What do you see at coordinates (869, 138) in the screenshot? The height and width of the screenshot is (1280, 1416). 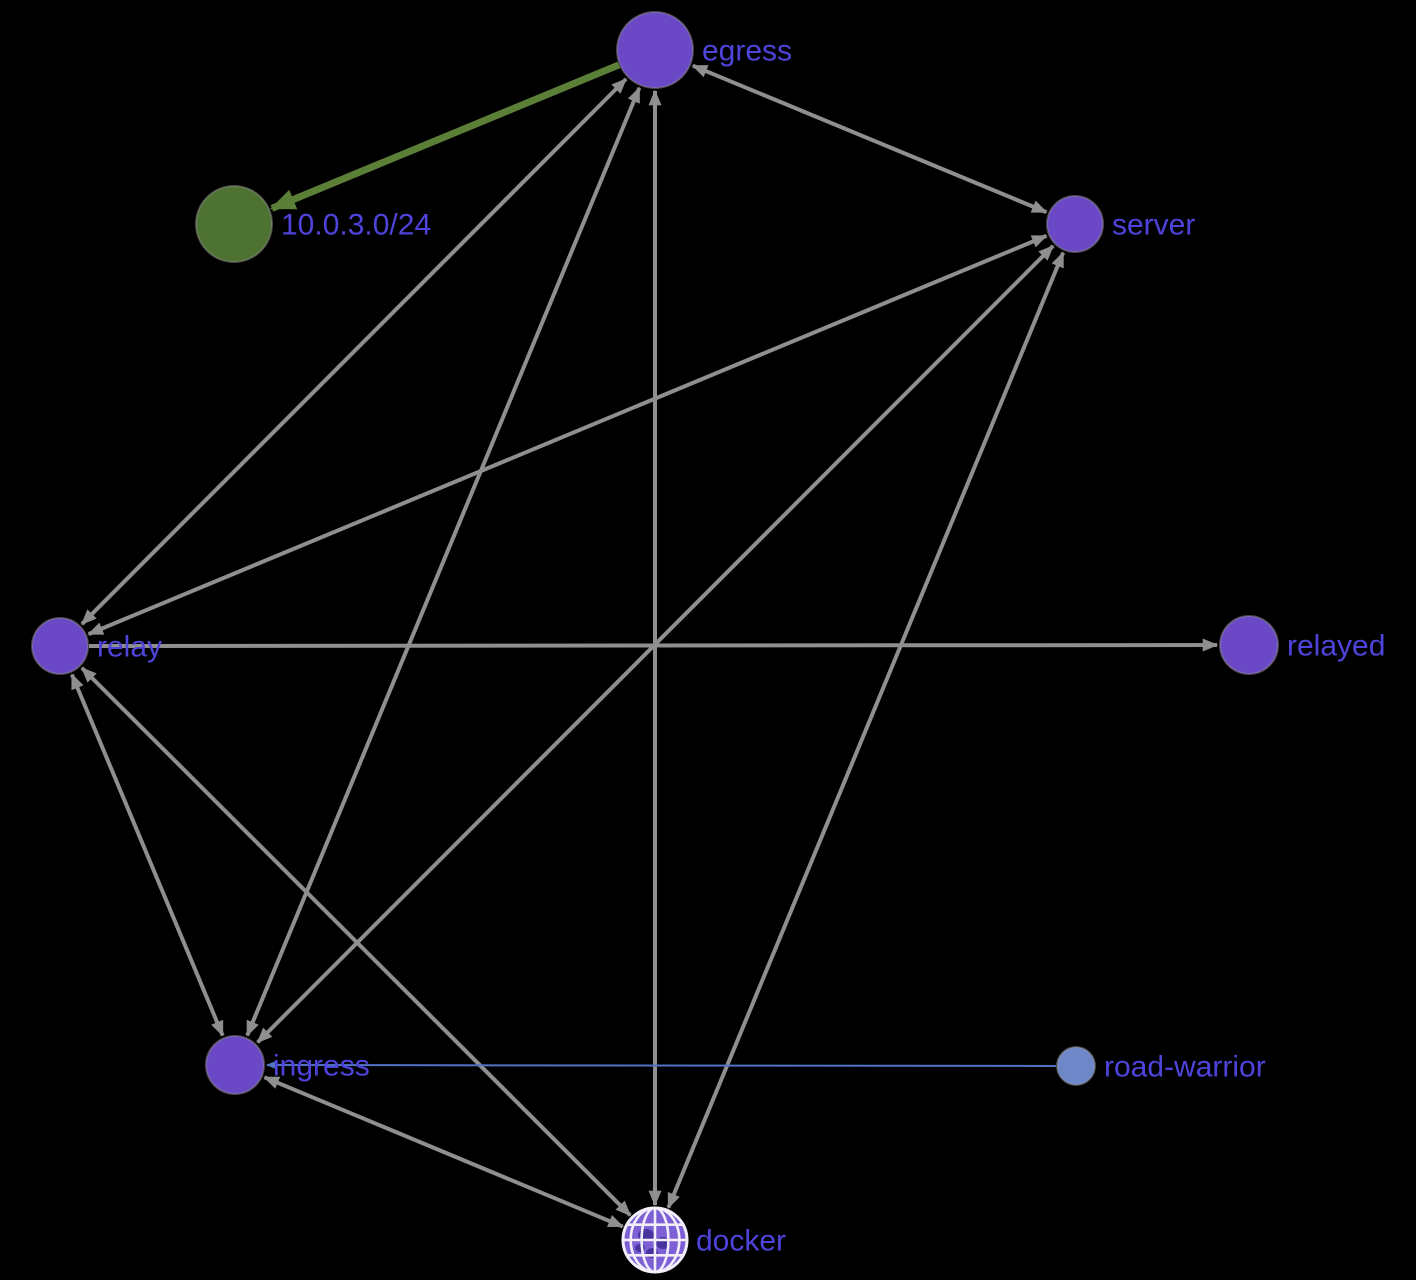 I see `edge-egress-server` at bounding box center [869, 138].